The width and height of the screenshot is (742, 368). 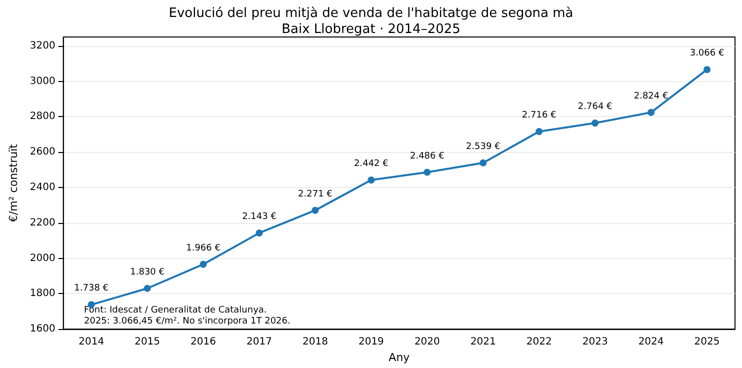 What do you see at coordinates (427, 156) in the screenshot?
I see `data-label: 2.486 €` at bounding box center [427, 156].